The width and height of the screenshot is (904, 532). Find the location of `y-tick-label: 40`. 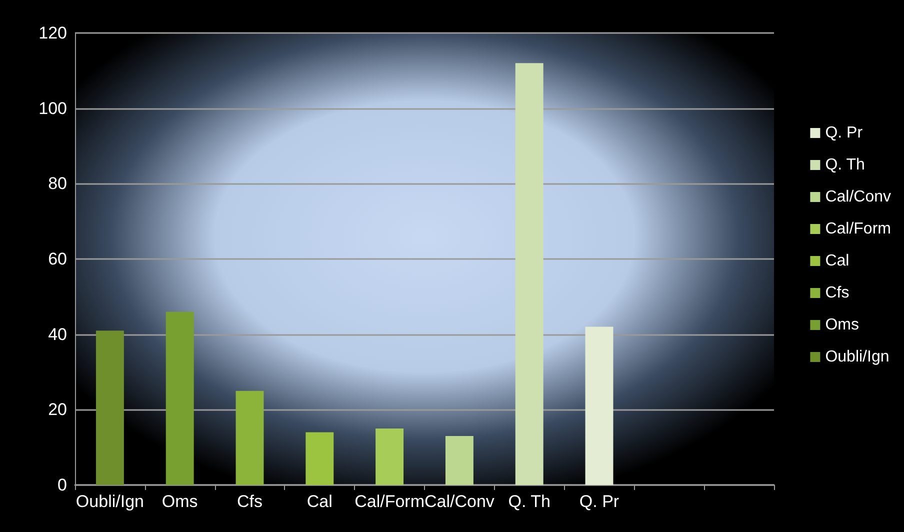

y-tick-label: 40 is located at coordinates (57, 334).